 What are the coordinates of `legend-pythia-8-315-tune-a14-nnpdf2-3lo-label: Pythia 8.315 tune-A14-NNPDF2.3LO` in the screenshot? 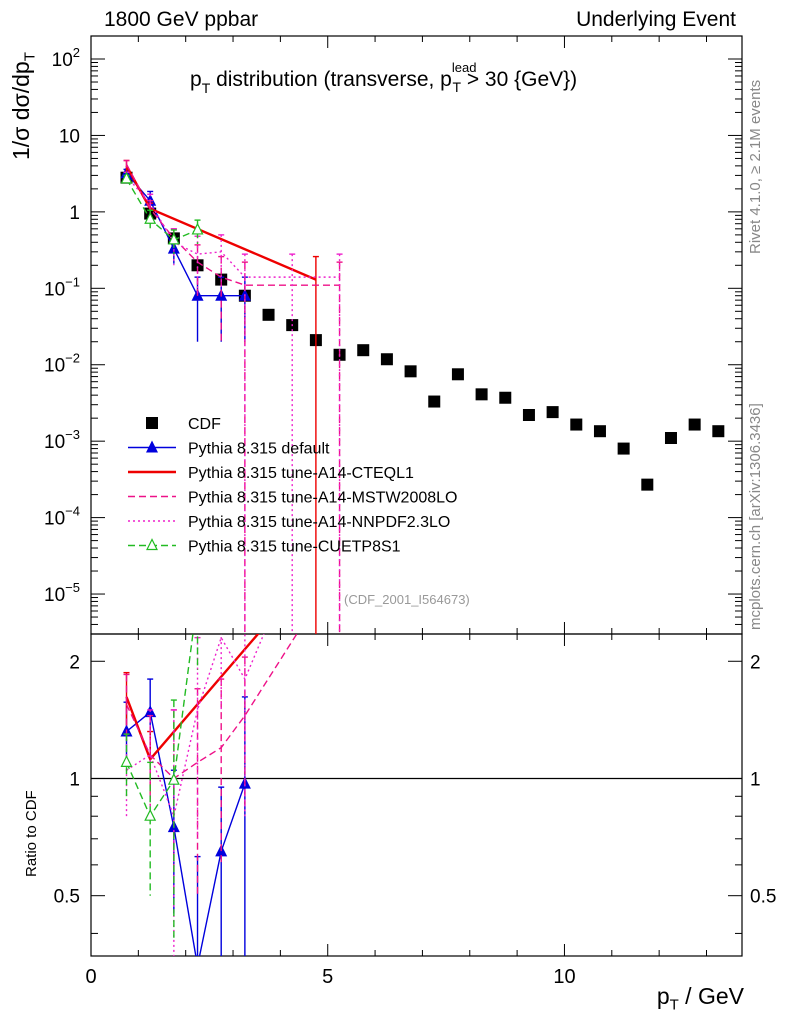 It's located at (319, 522).